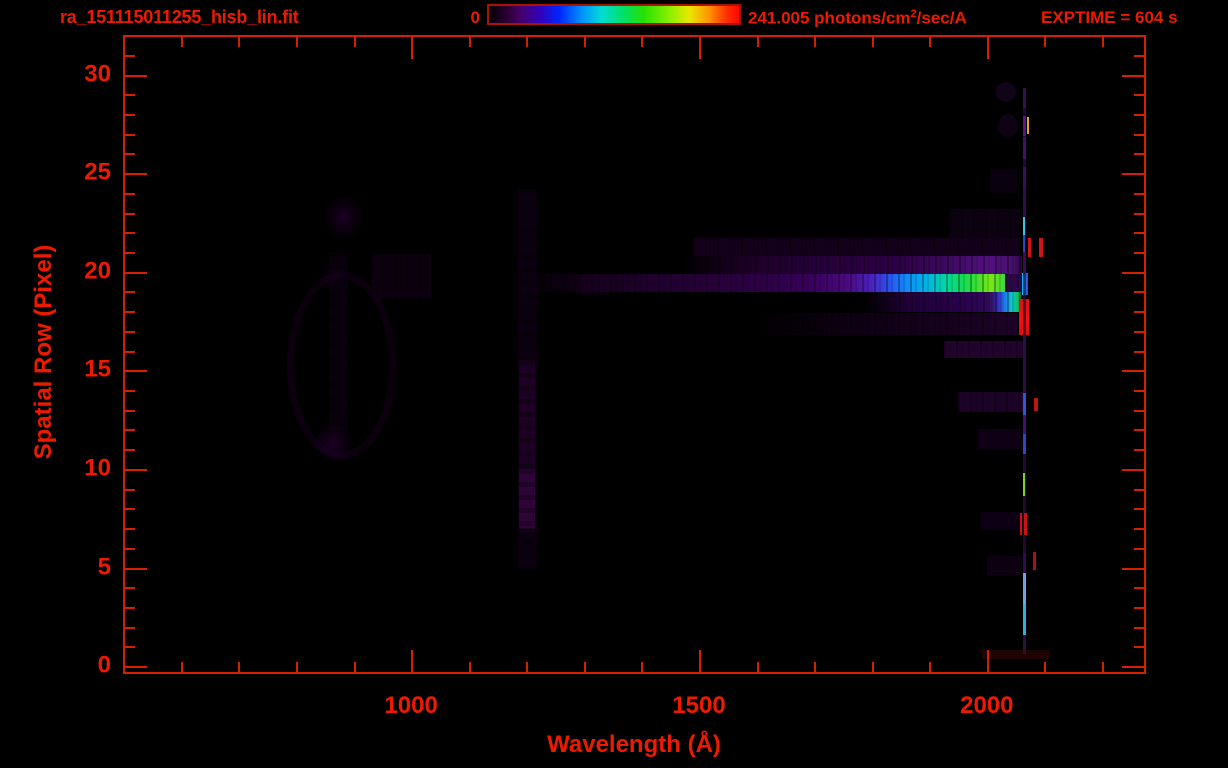 The height and width of the screenshot is (768, 1228). What do you see at coordinates (1024, 201) in the screenshot?
I see `edge-seg-row23` at bounding box center [1024, 201].